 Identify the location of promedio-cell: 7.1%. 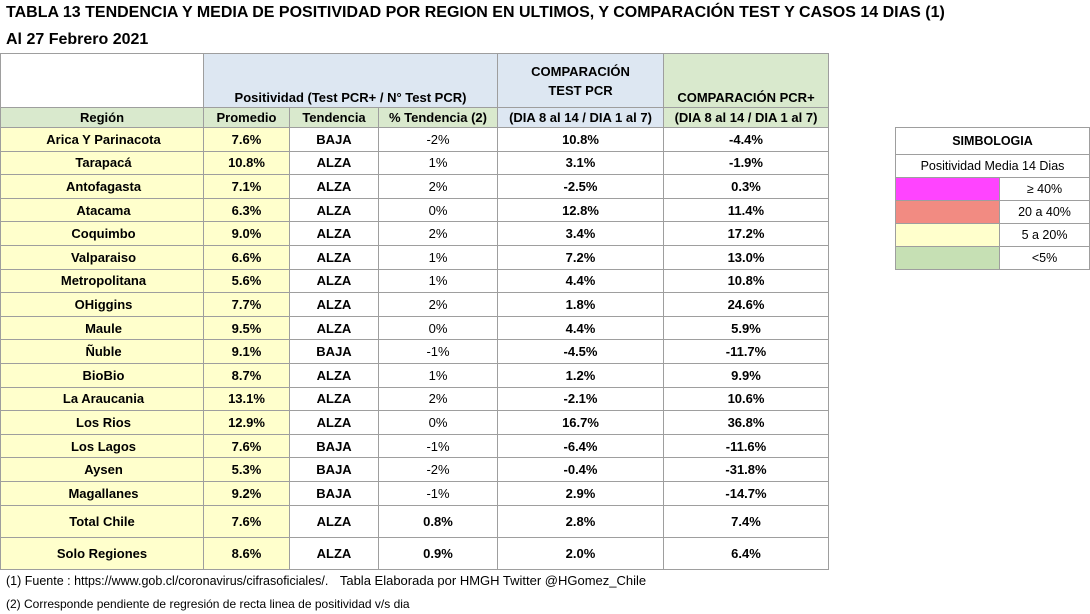
(246, 186).